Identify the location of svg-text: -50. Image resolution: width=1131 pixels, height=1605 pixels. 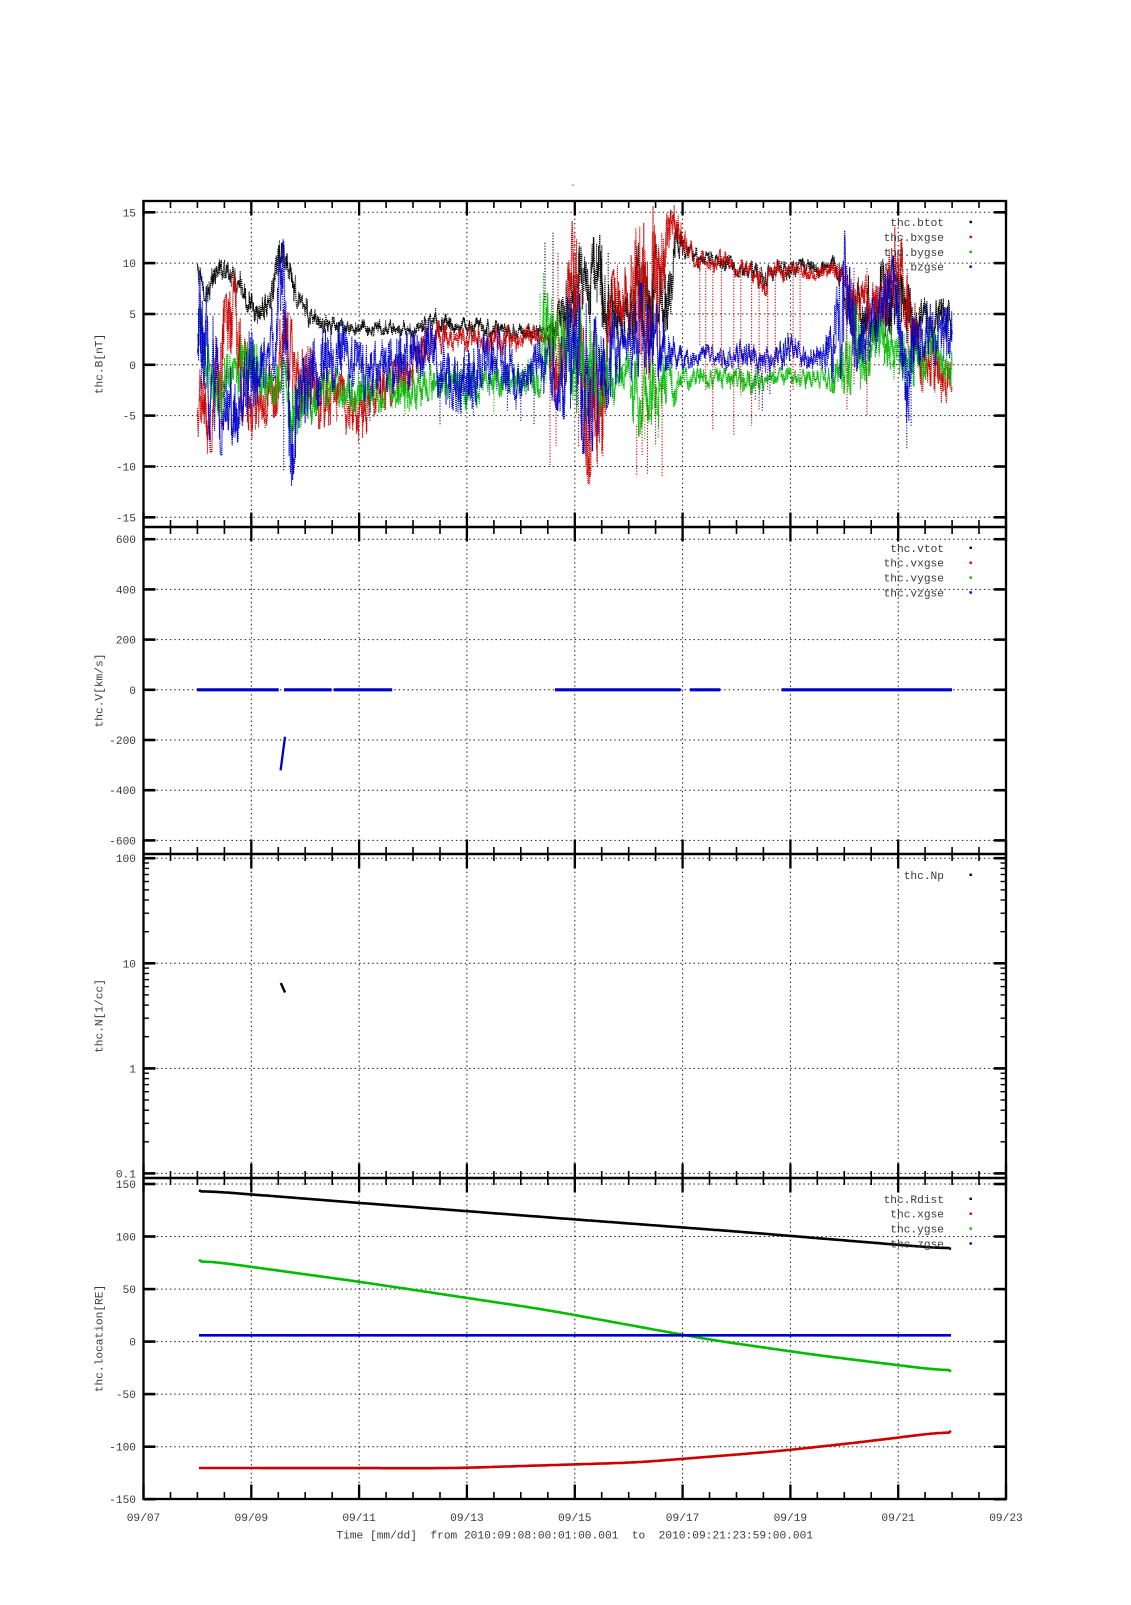
(126, 1396).